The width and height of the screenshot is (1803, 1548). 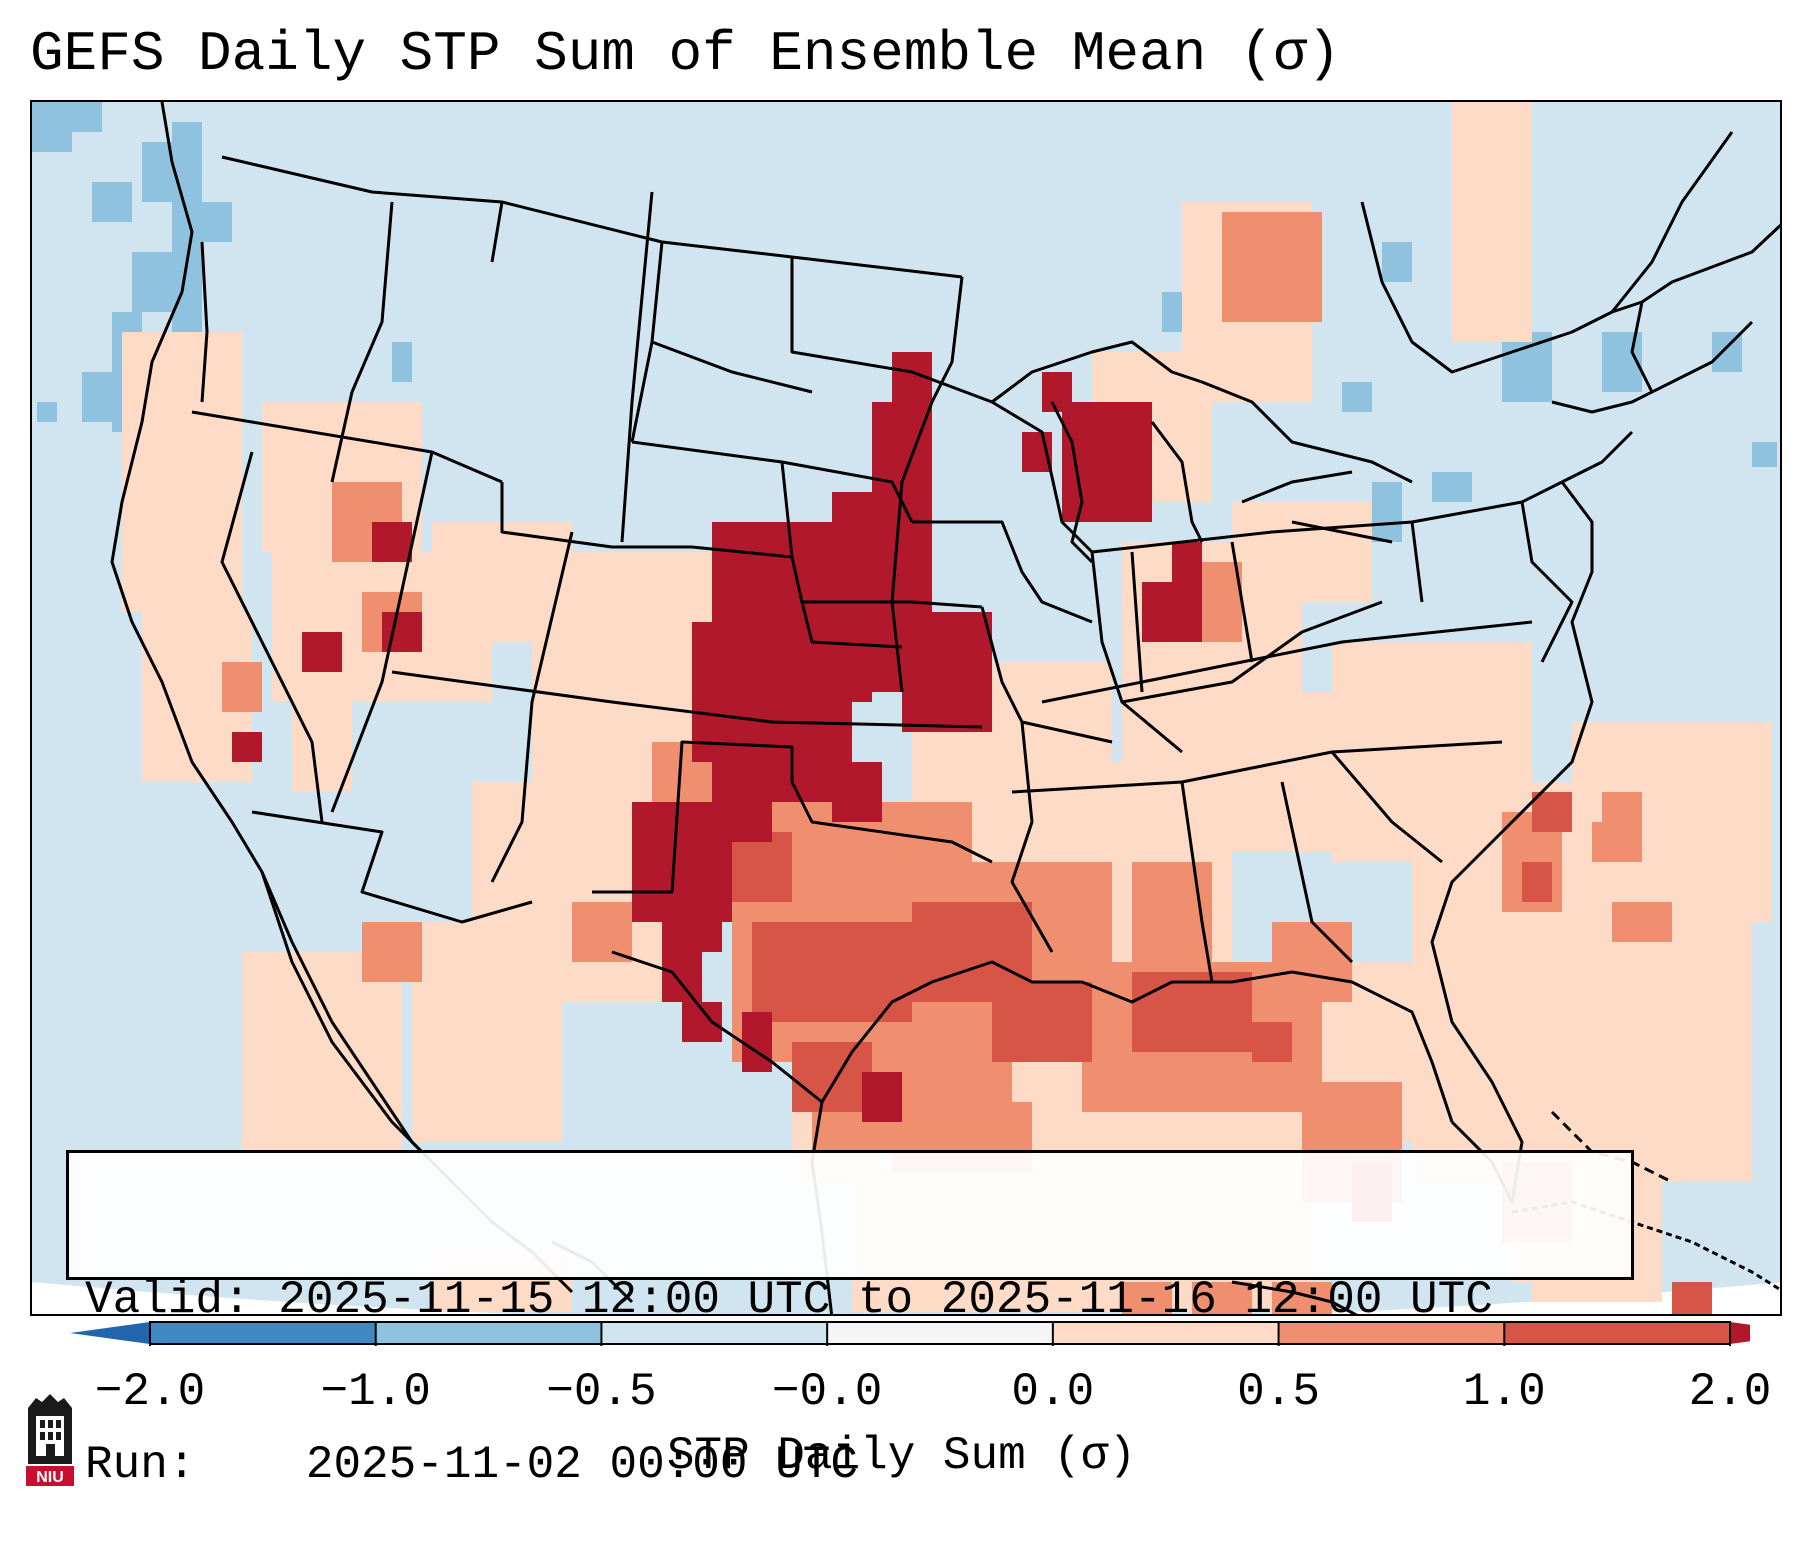 What do you see at coordinates (901, 1456) in the screenshot?
I see `colorbar-label: STP Daily Sum (σ)` at bounding box center [901, 1456].